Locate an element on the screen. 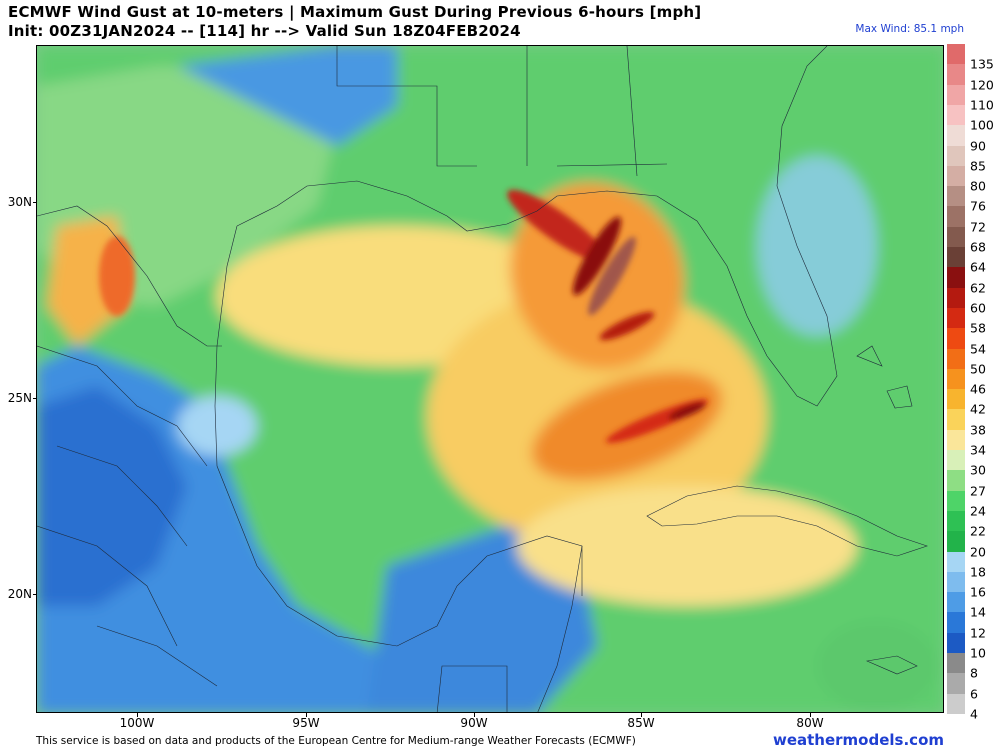 The image size is (1000, 750). color-scale-label: 6 is located at coordinates (974, 694).